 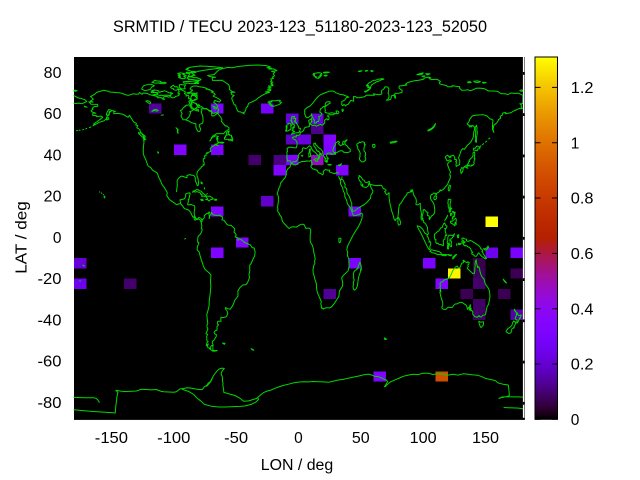 I want to click on svg-text: LON / deg, so click(x=297, y=465).